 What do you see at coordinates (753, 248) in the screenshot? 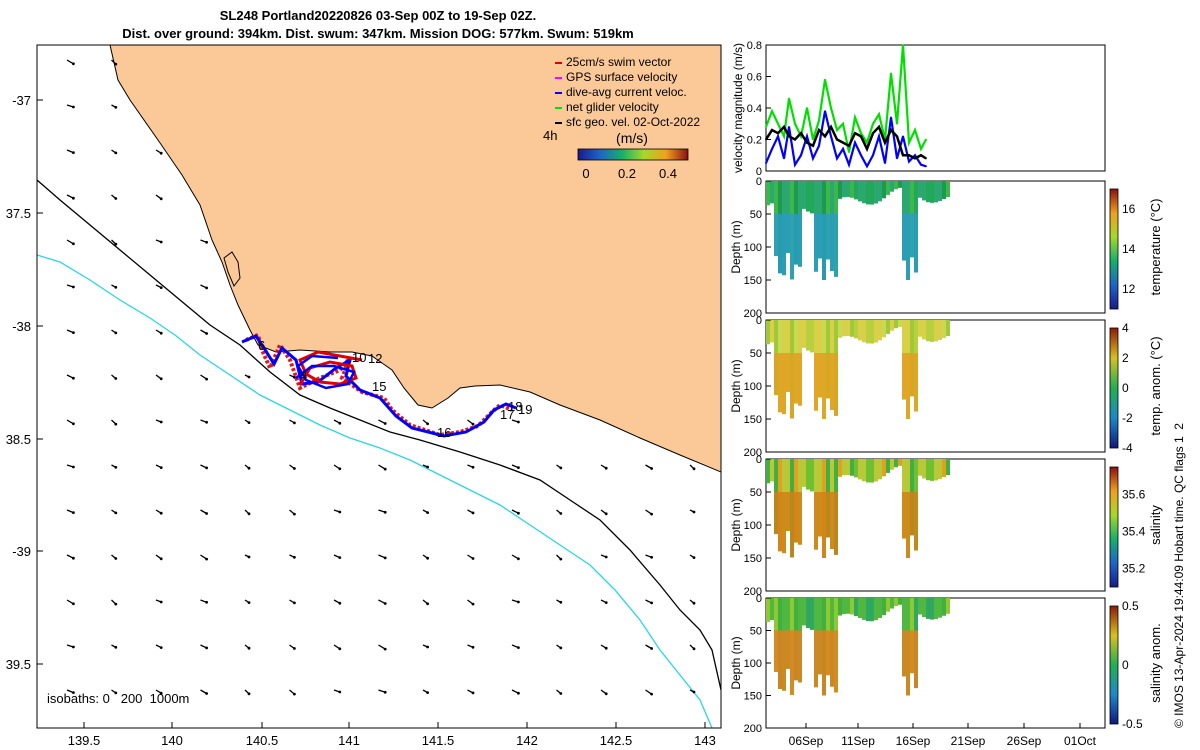
I see `depth-tick-label: 100` at bounding box center [753, 248].